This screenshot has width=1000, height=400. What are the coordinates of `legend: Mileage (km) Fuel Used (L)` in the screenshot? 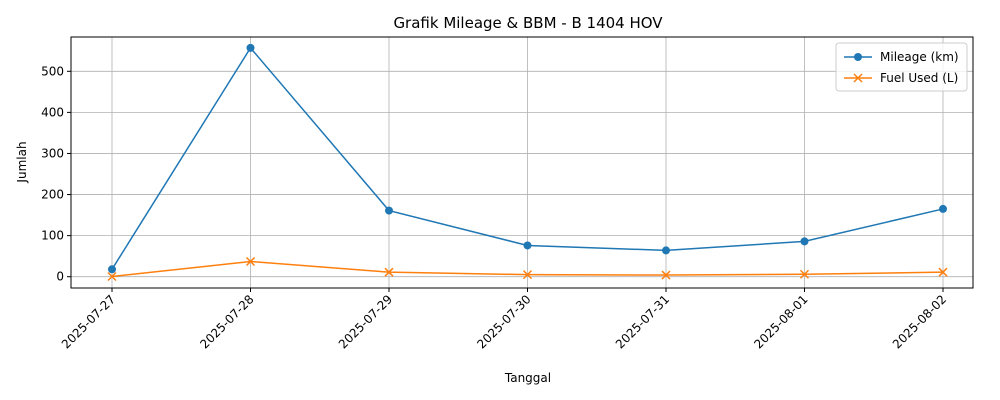 It's located at (901, 67).